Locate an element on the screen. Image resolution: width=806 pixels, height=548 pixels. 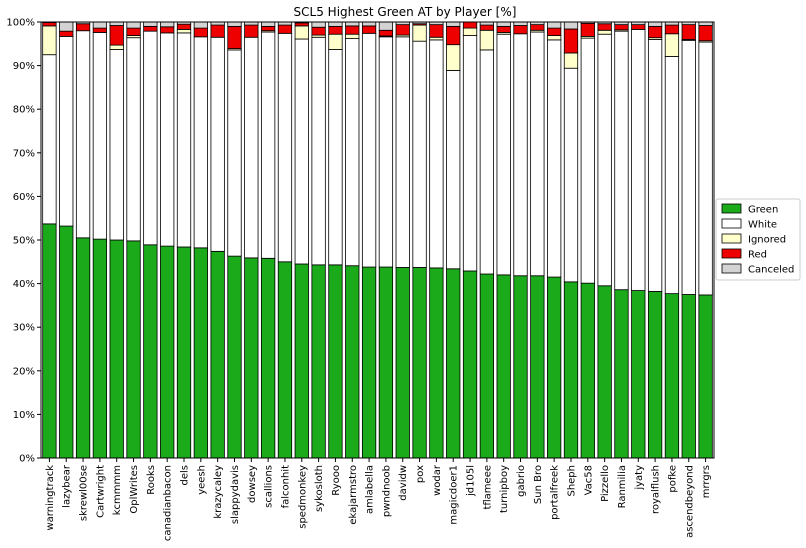
bar-white-ranmilia is located at coordinates (621, 160).